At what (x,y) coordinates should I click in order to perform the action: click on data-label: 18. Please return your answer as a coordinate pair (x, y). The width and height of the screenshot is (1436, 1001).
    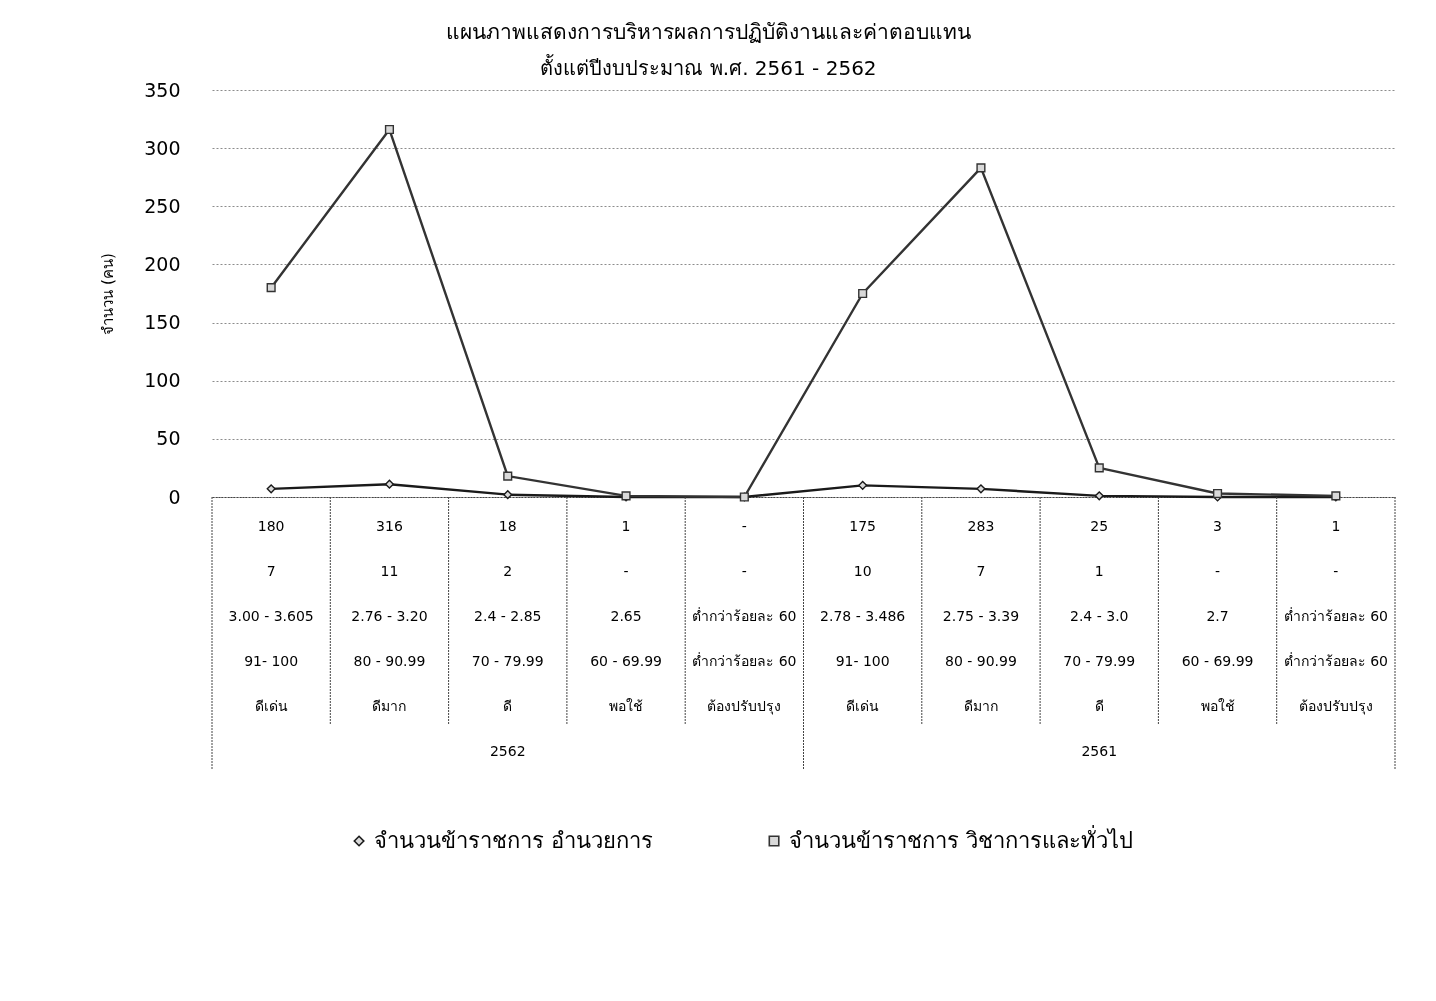
    Looking at the image, I should click on (507, 526).